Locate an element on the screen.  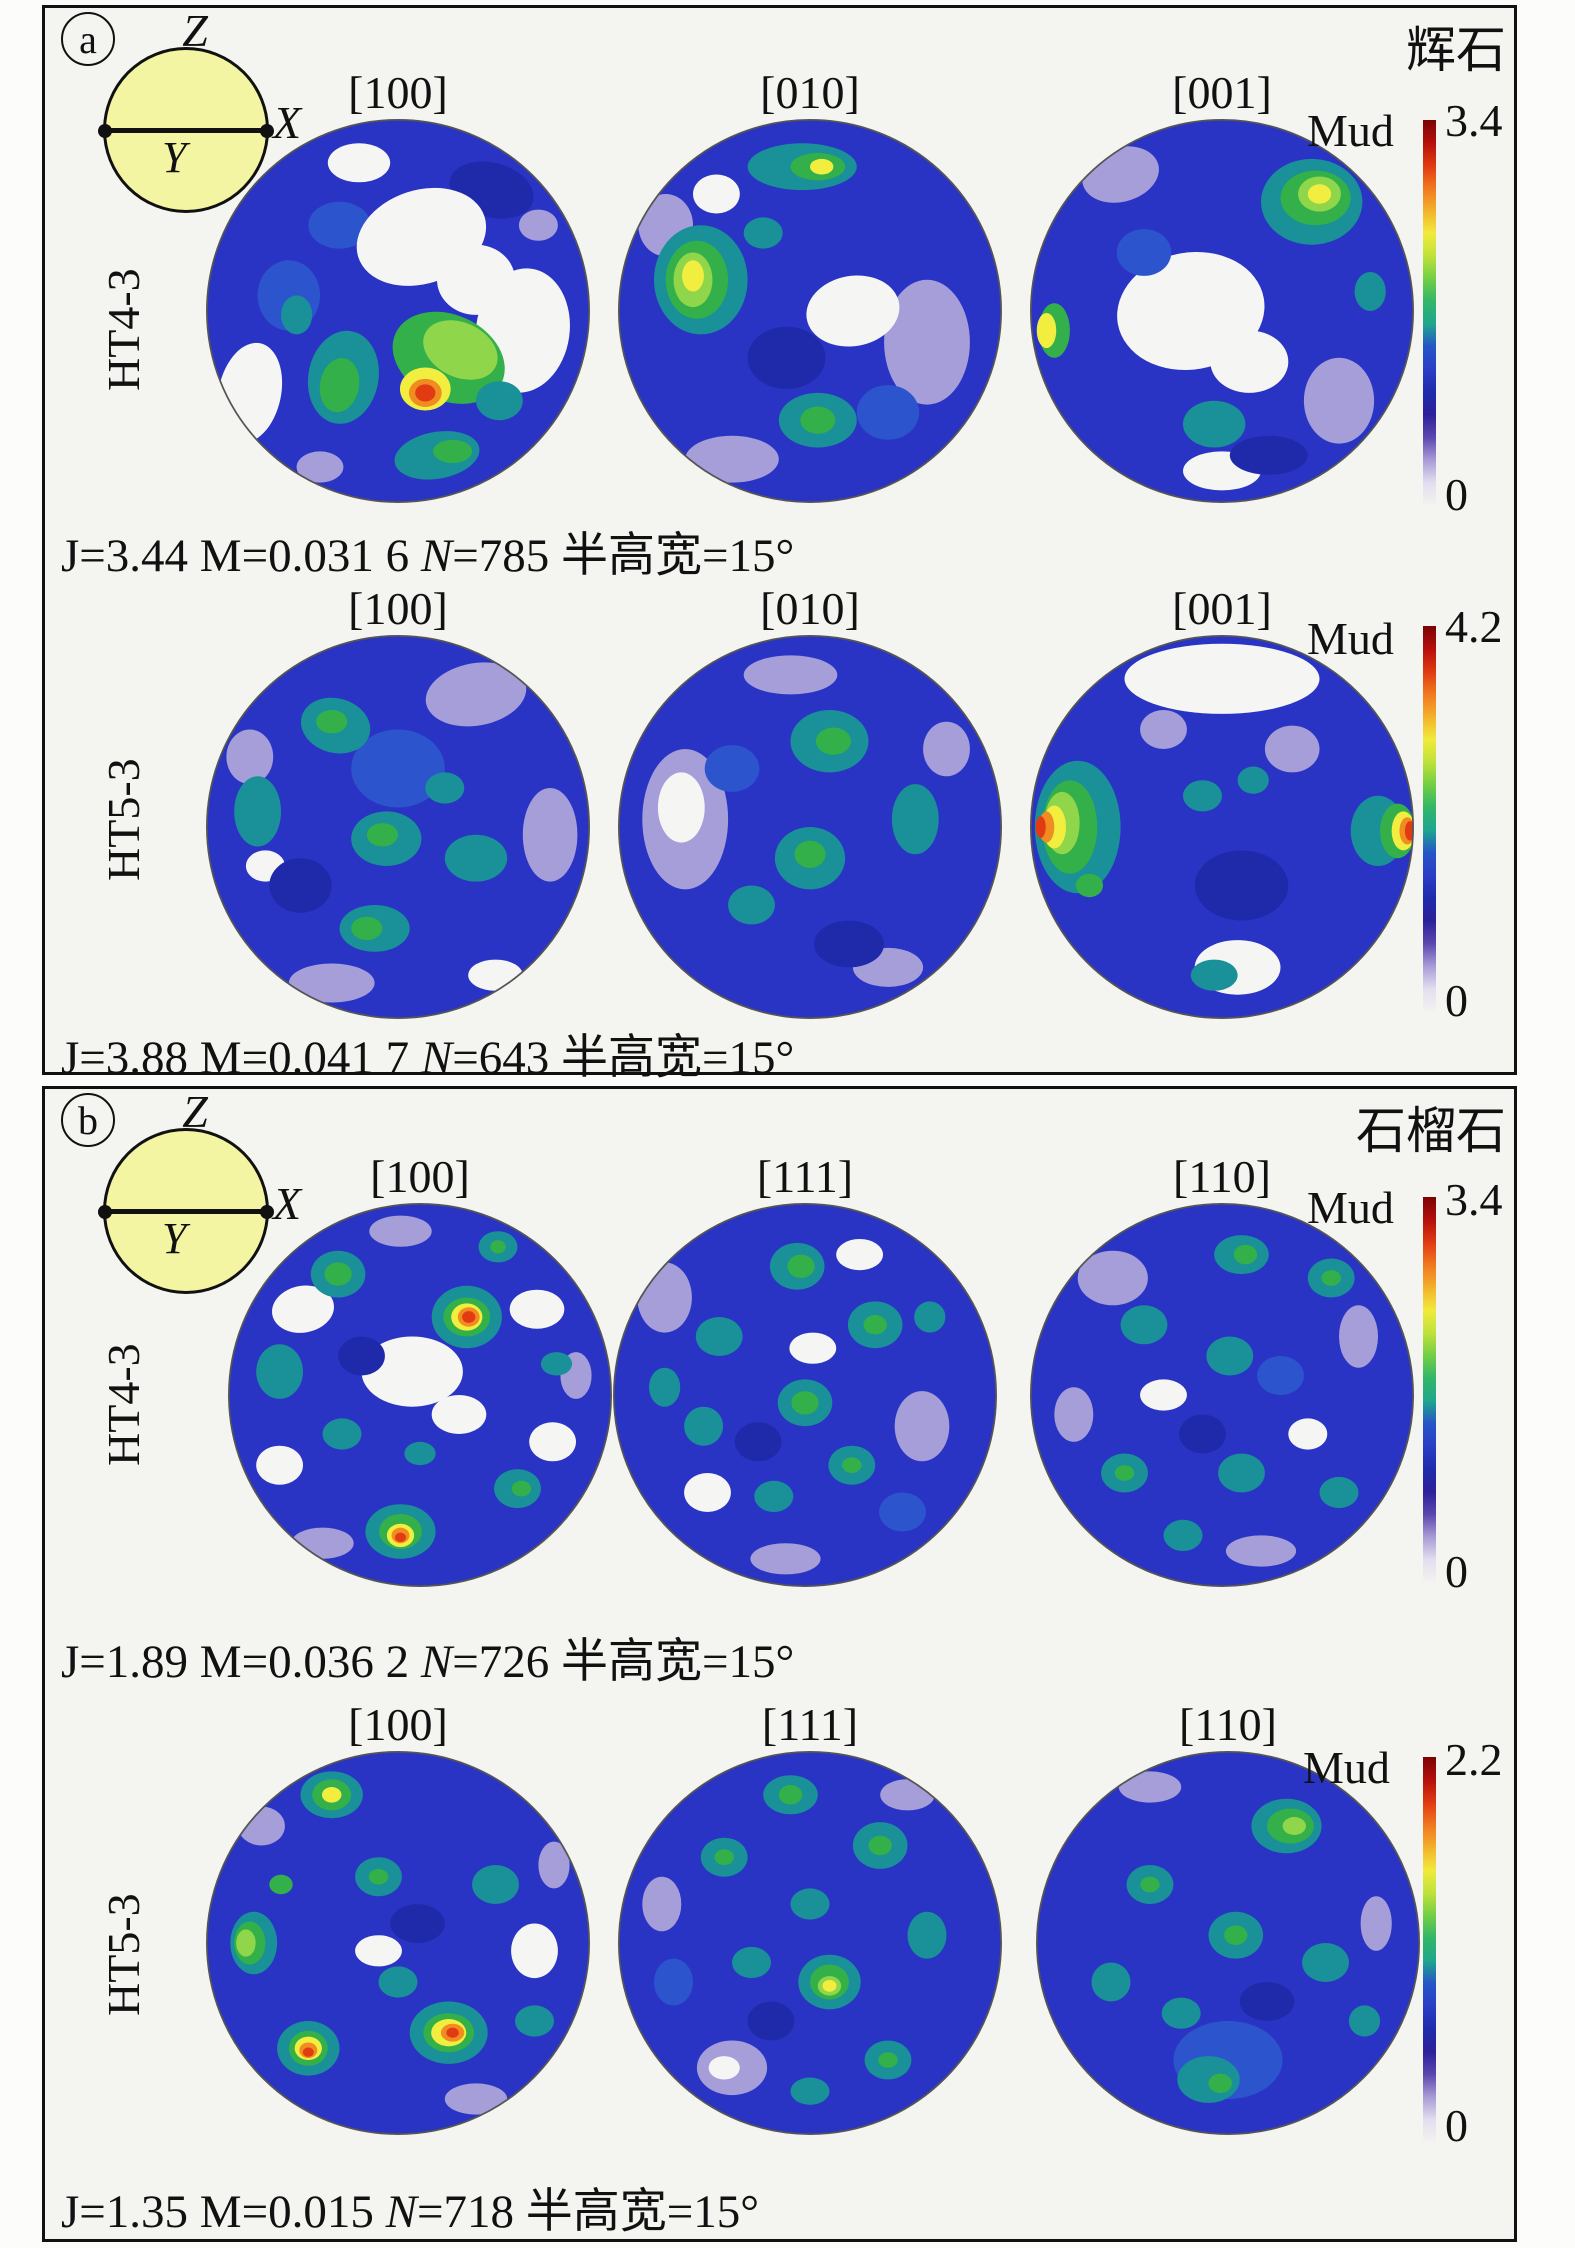
stats-right: =726 半高宽=15° is located at coordinates (623, 1662).